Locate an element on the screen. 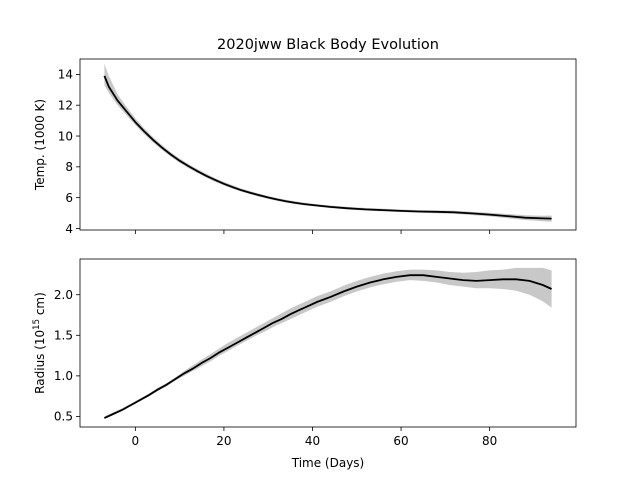 Image resolution: width=640 pixels, height=480 pixels. radius-x-tick-label: 80 is located at coordinates (489, 441).